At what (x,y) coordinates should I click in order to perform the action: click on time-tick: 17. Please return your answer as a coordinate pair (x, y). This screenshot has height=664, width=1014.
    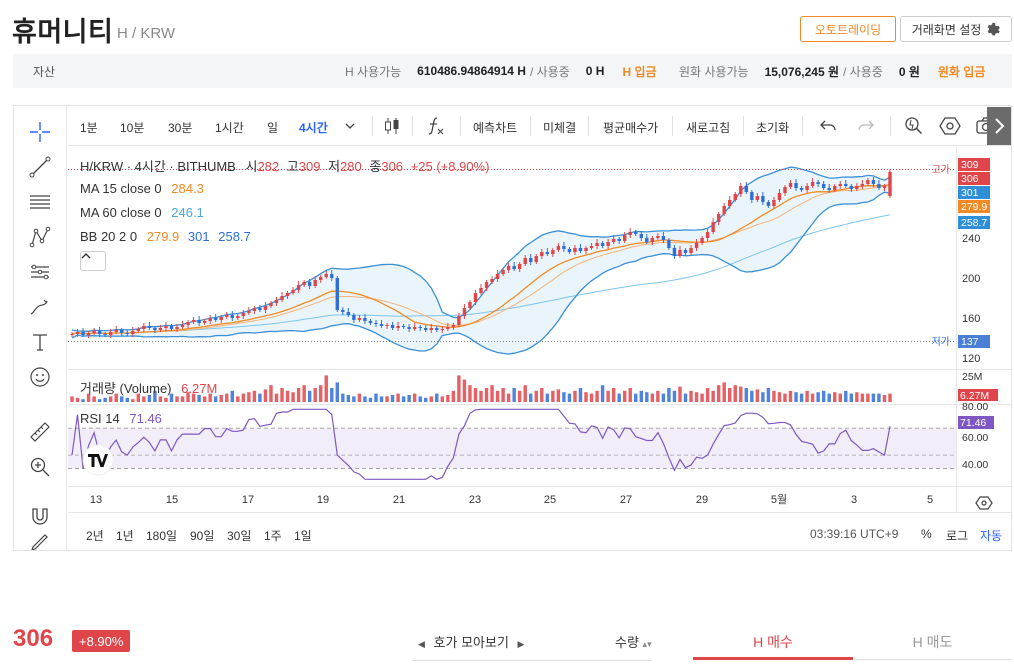
    Looking at the image, I should click on (248, 500).